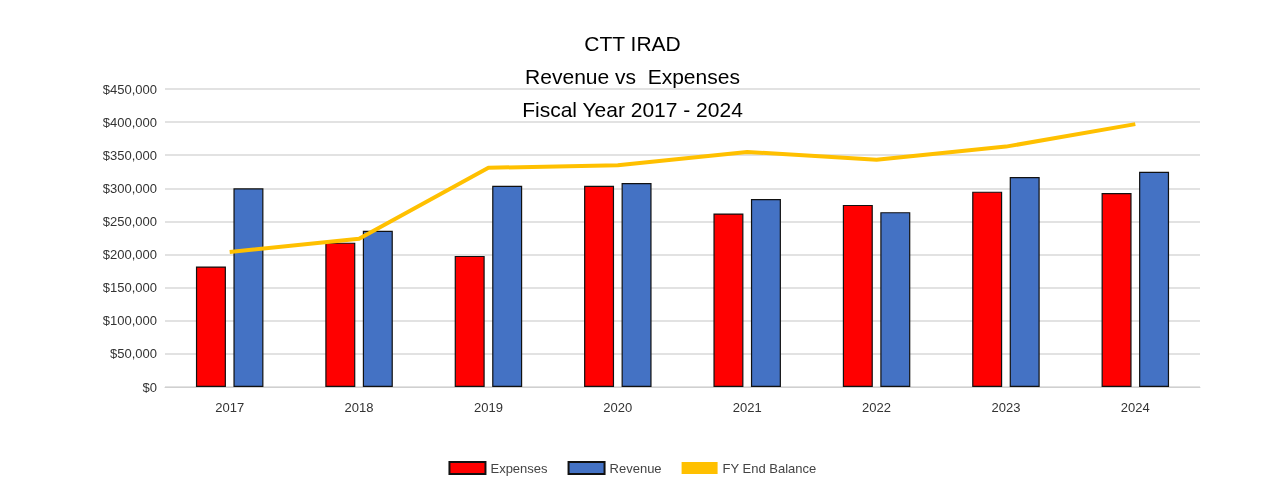 This screenshot has height=488, width=1265. I want to click on x-tick-label: 2017, so click(230, 407).